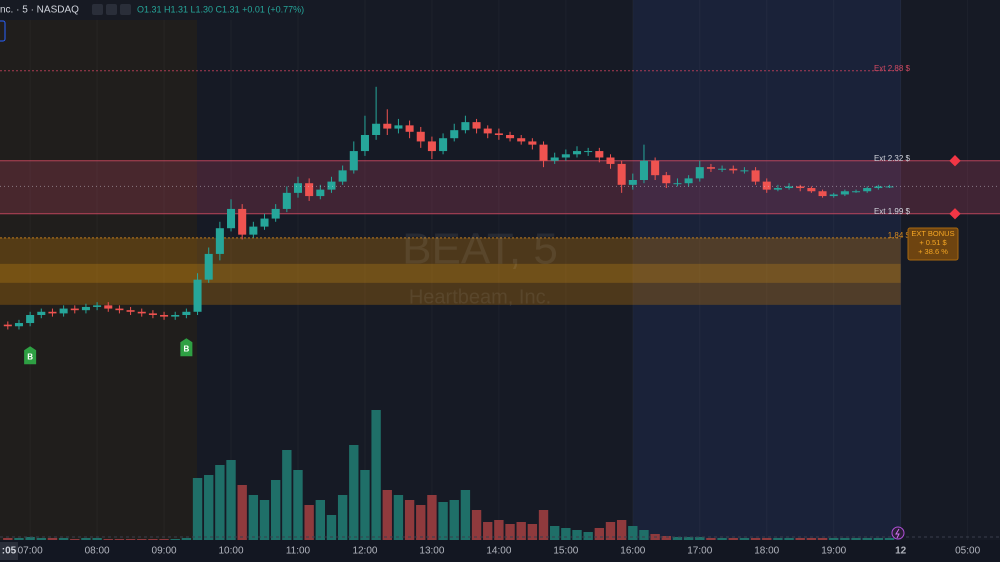  I want to click on bonus-zone-core, so click(450, 273).